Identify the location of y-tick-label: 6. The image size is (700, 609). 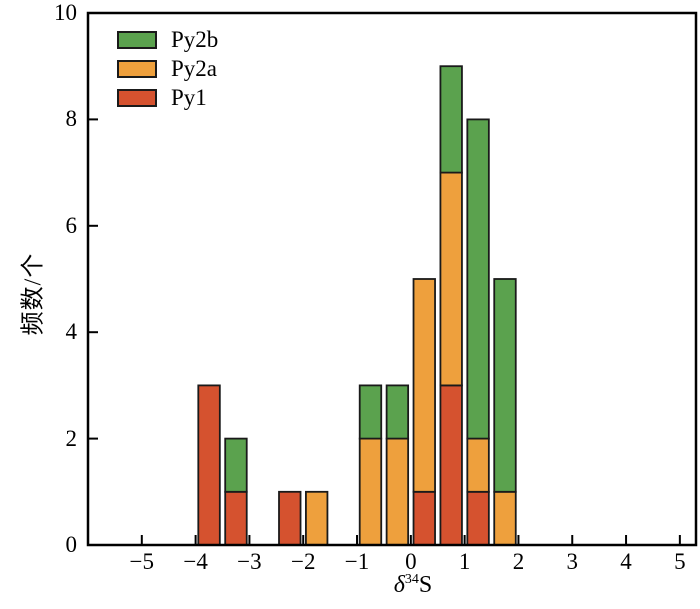
(71, 225).